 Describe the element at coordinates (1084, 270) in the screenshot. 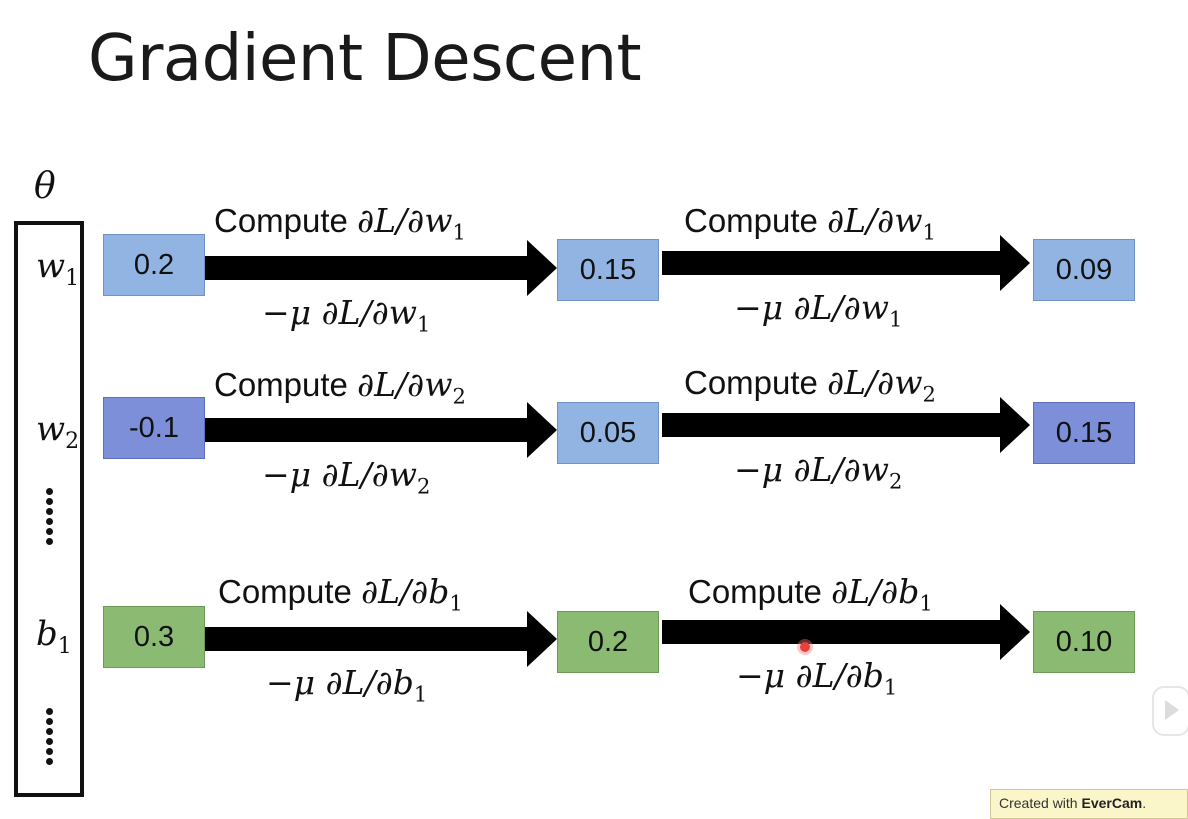

I see `w1-value-2: 0.09` at that location.